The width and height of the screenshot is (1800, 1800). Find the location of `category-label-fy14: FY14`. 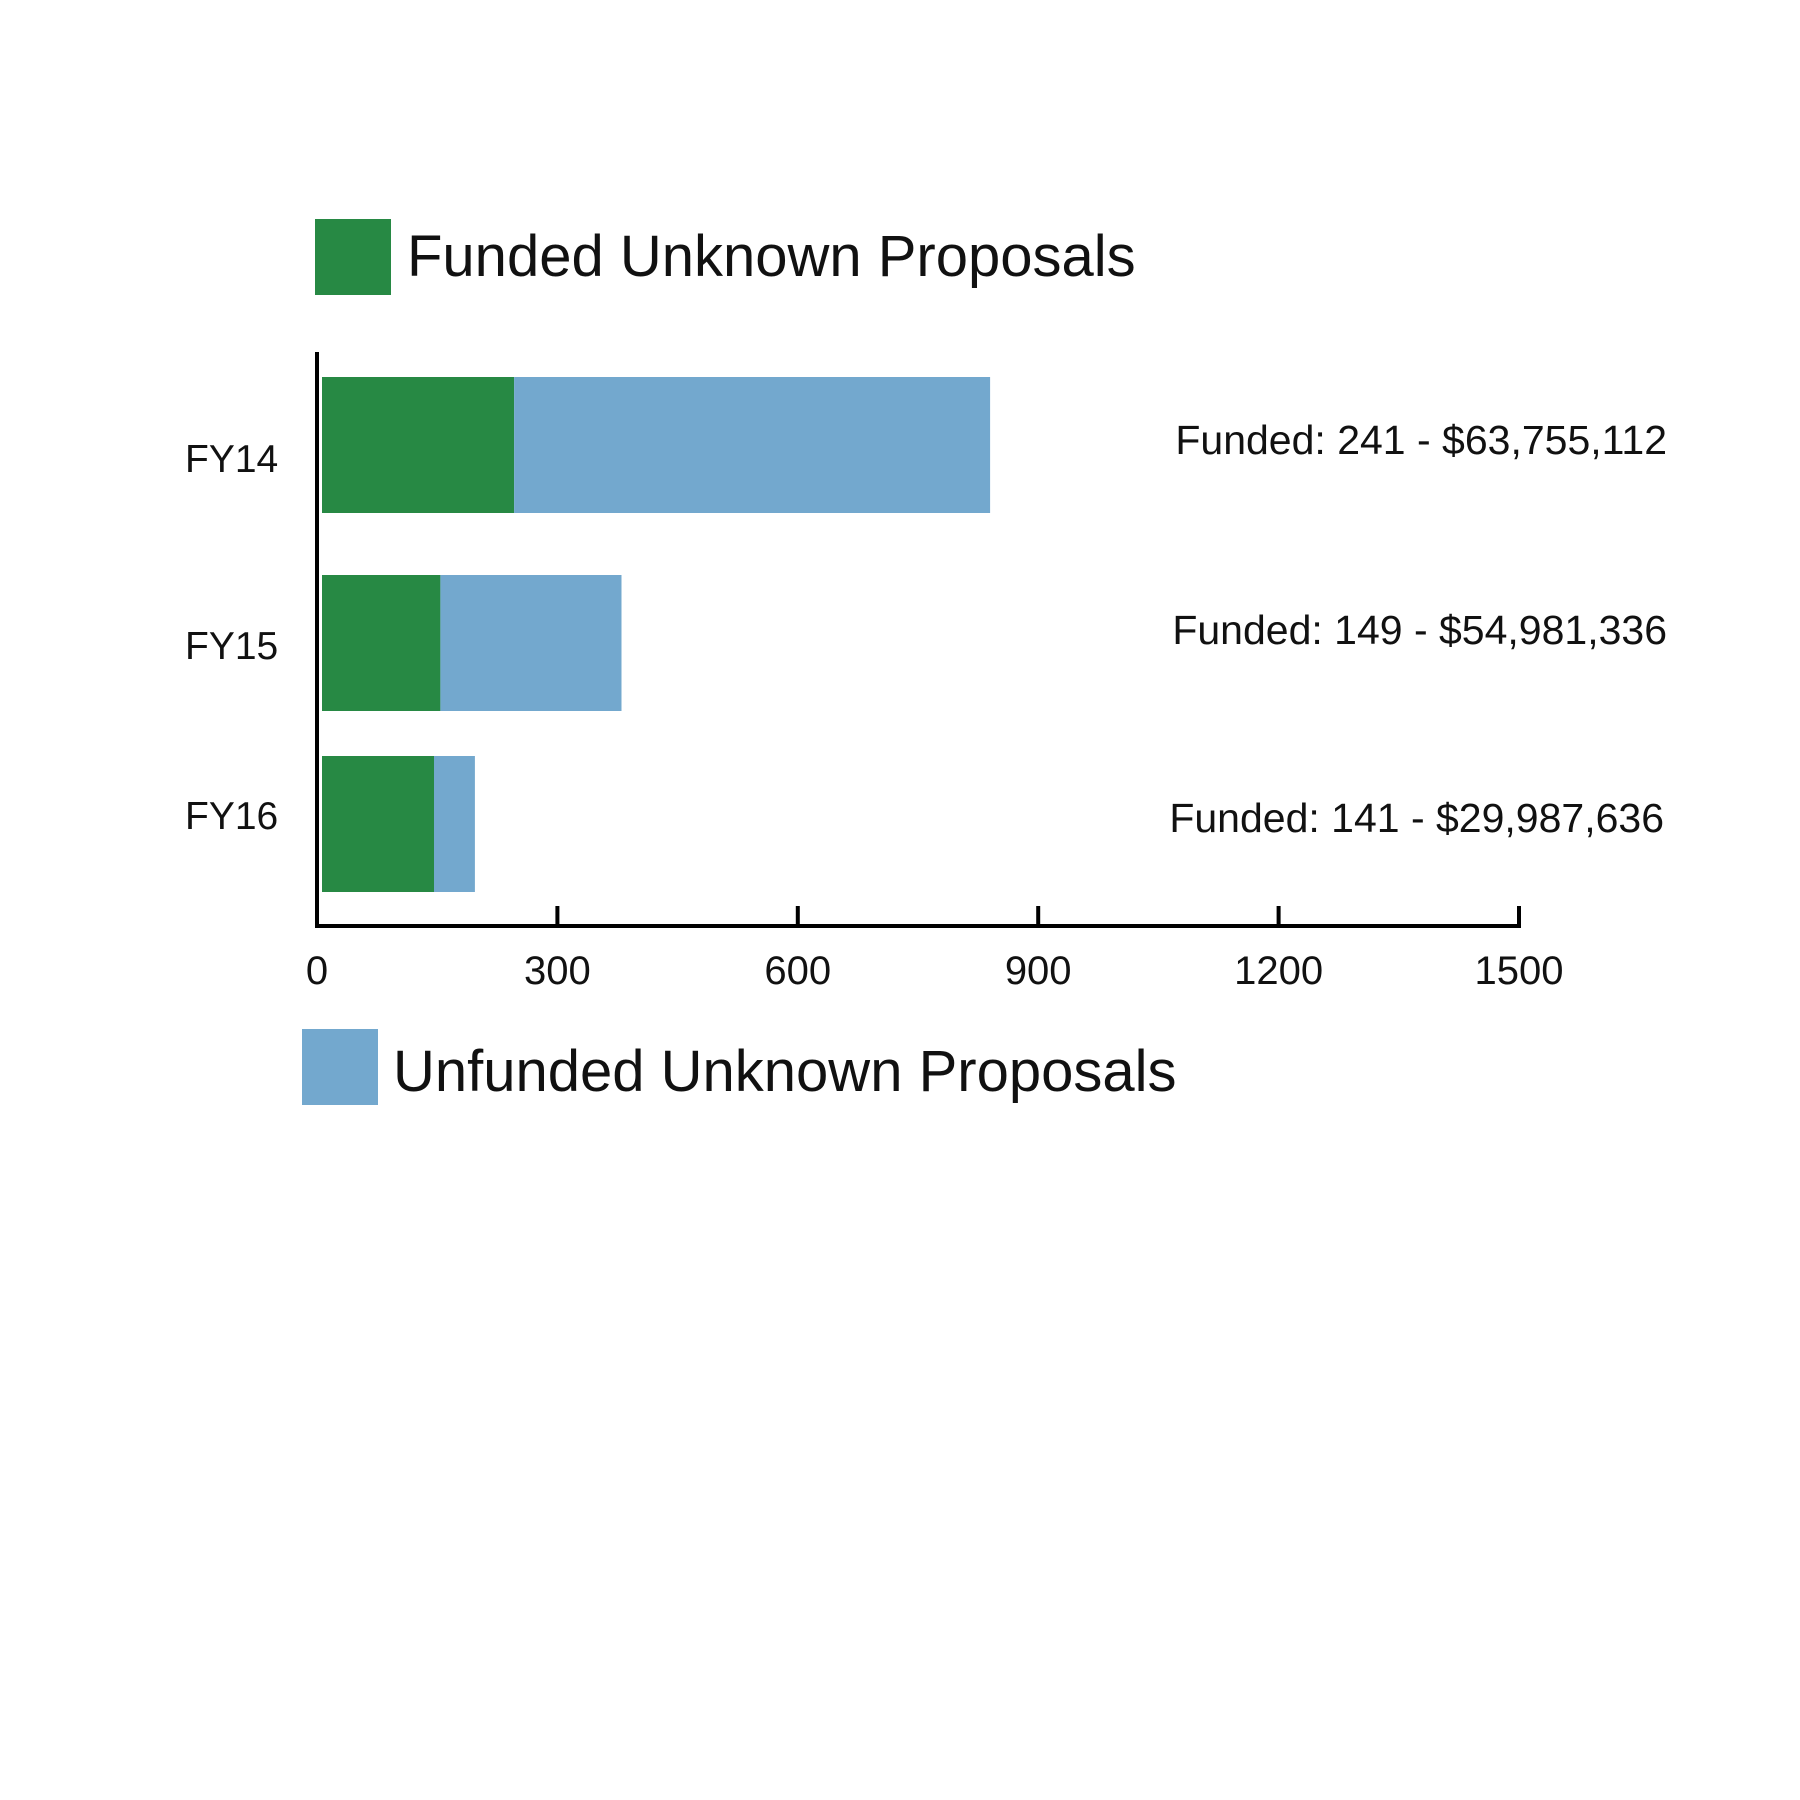

category-label-fy14: FY14 is located at coordinates (231, 459).